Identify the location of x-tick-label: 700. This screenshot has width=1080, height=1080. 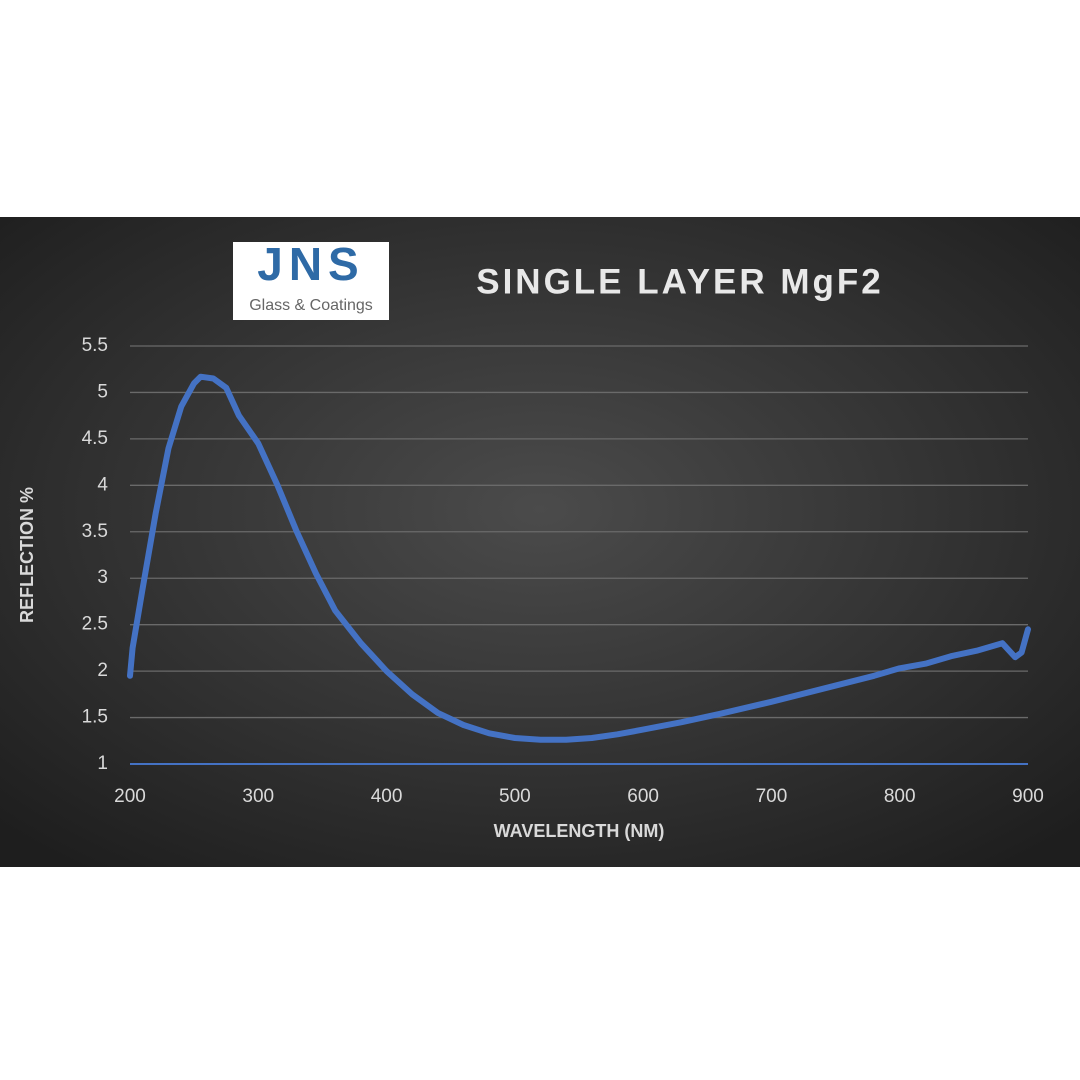
(772, 796).